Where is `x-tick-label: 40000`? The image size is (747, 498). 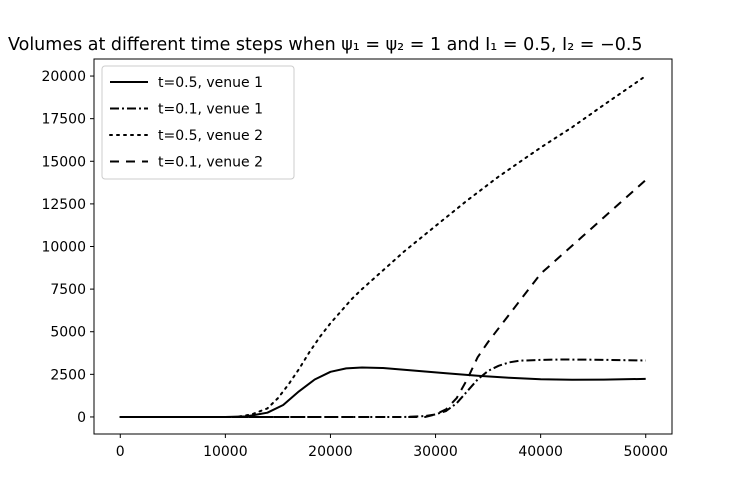
x-tick-label: 40000 is located at coordinates (540, 452).